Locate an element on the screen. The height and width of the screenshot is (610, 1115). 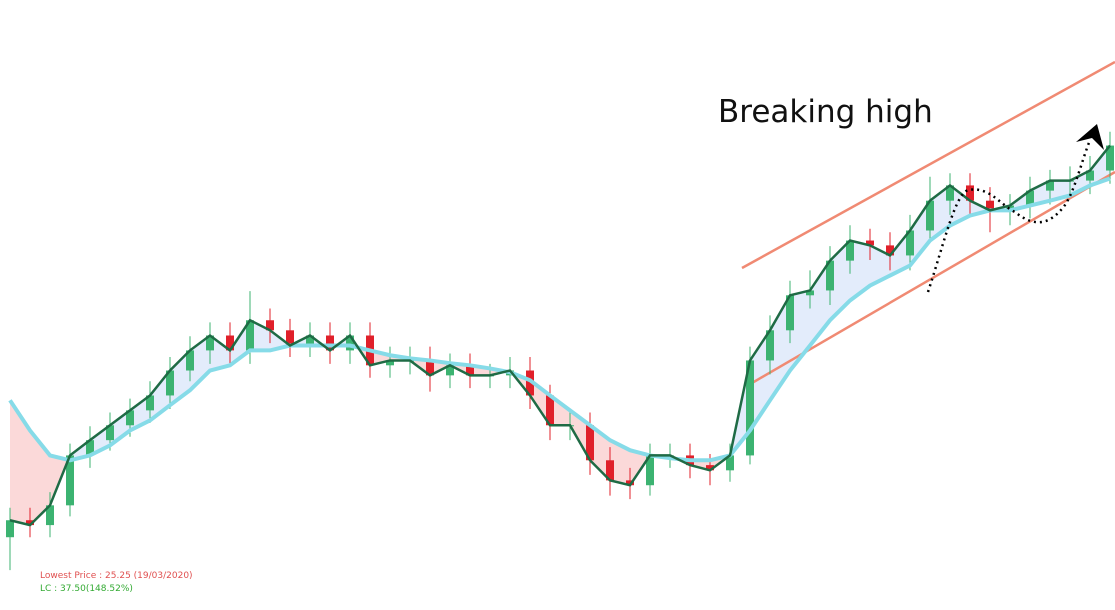
channel-lower is located at coordinates (933, 277).